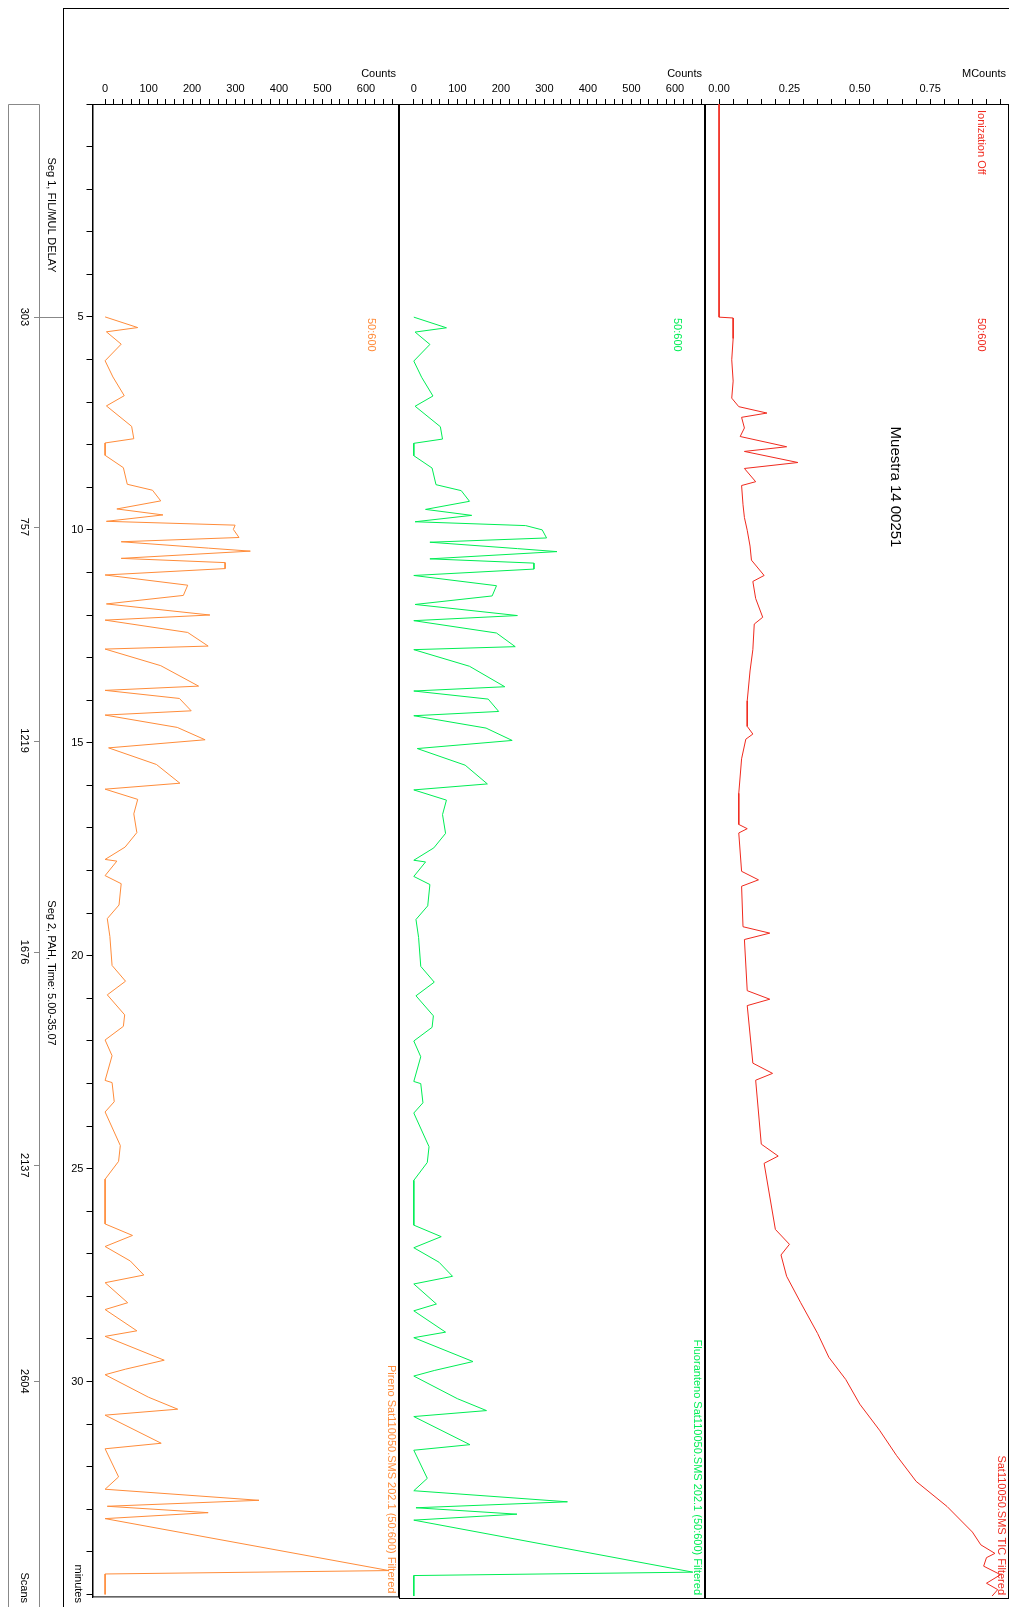 This screenshot has height=1607, width=1009. What do you see at coordinates (860, 88) in the screenshot?
I see `x-tick-label: 0.50` at bounding box center [860, 88].